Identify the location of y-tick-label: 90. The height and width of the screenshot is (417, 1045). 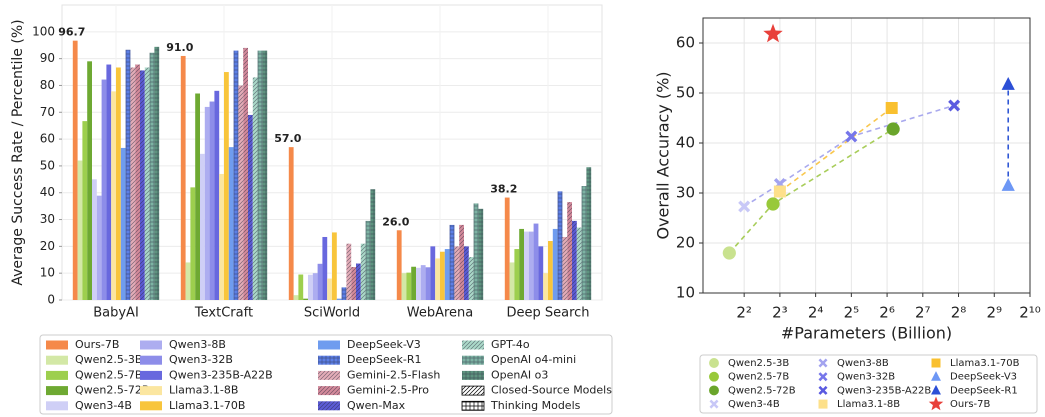
(47, 58).